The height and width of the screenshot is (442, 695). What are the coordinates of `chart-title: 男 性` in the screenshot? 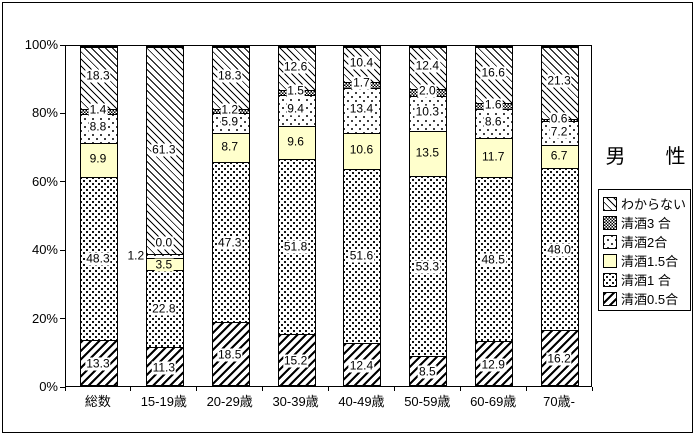 It's located at (645, 157).